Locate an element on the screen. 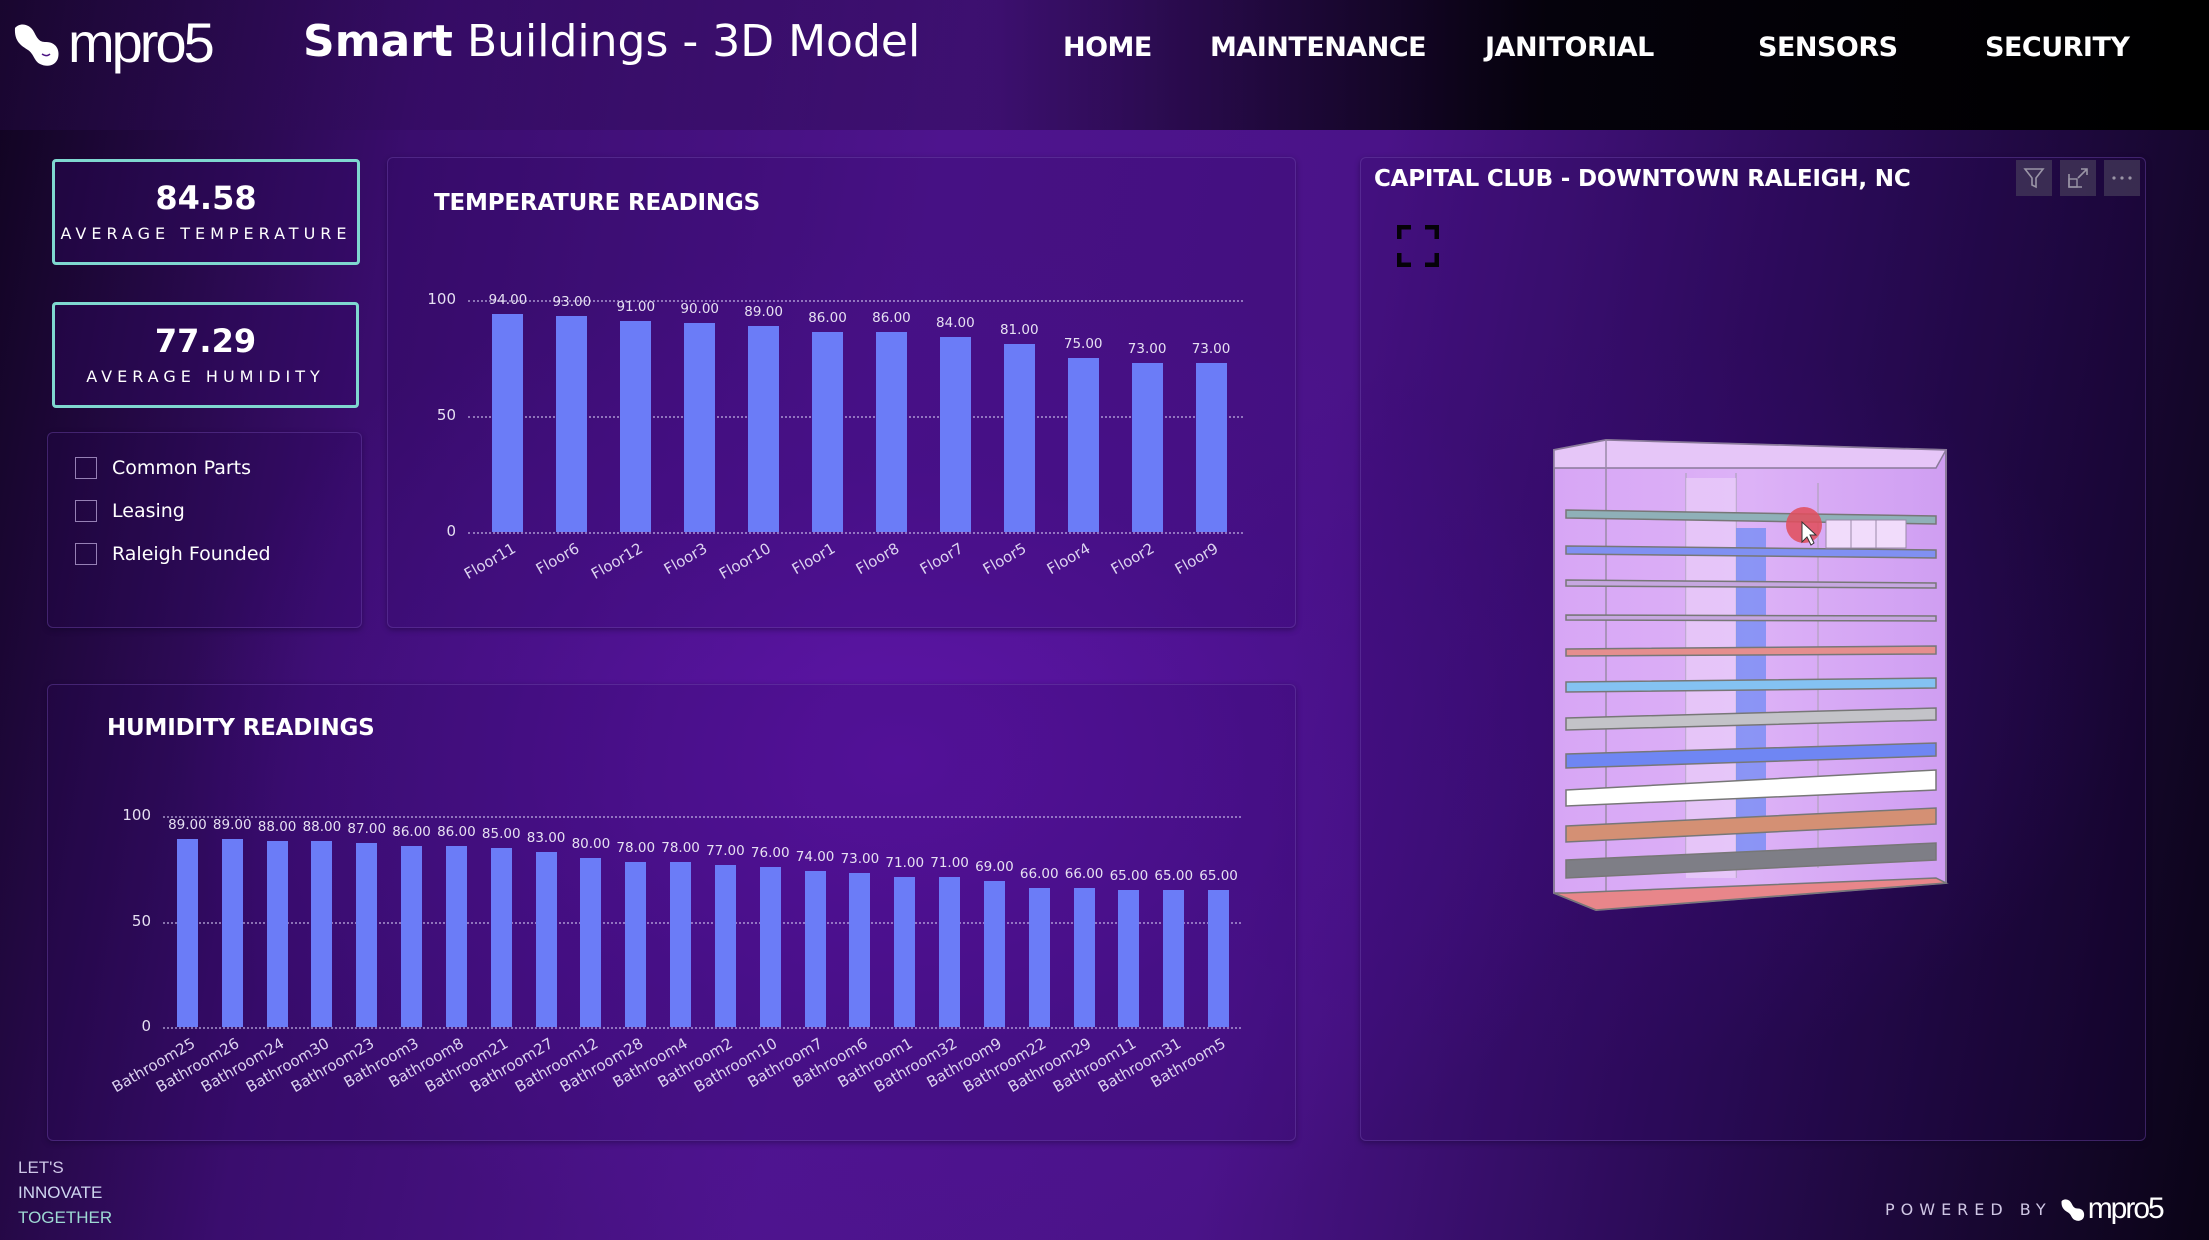 The height and width of the screenshot is (1240, 2209). visual-header-toolbar is located at coordinates (2078, 178).